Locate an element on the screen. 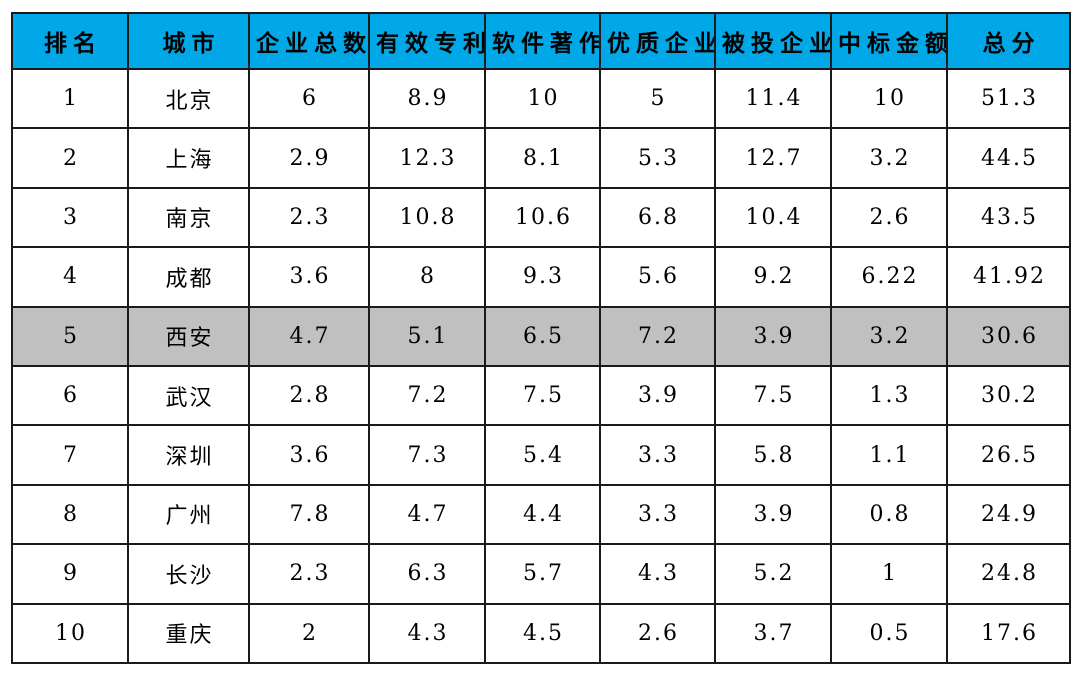  value-cell: 12.7 is located at coordinates (773, 158).